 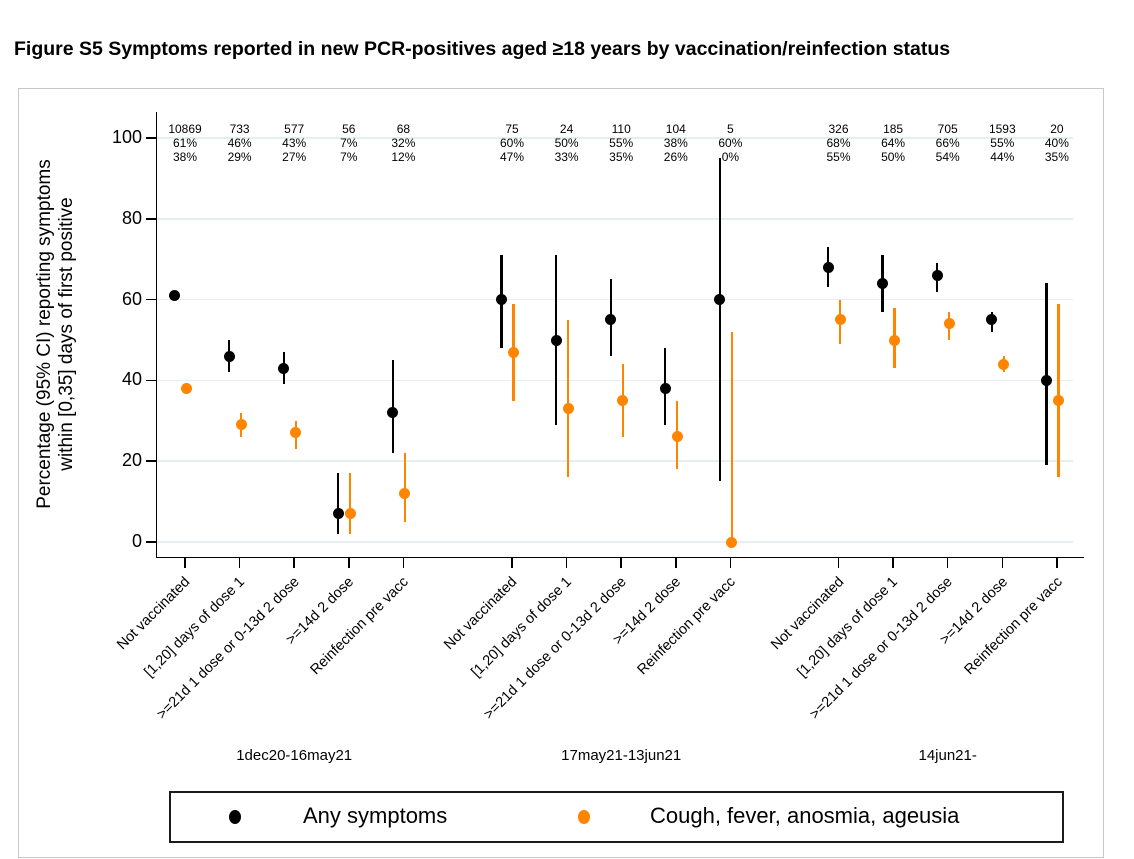 I want to click on count-annotation: 24 50% 33%, so click(x=567, y=143).